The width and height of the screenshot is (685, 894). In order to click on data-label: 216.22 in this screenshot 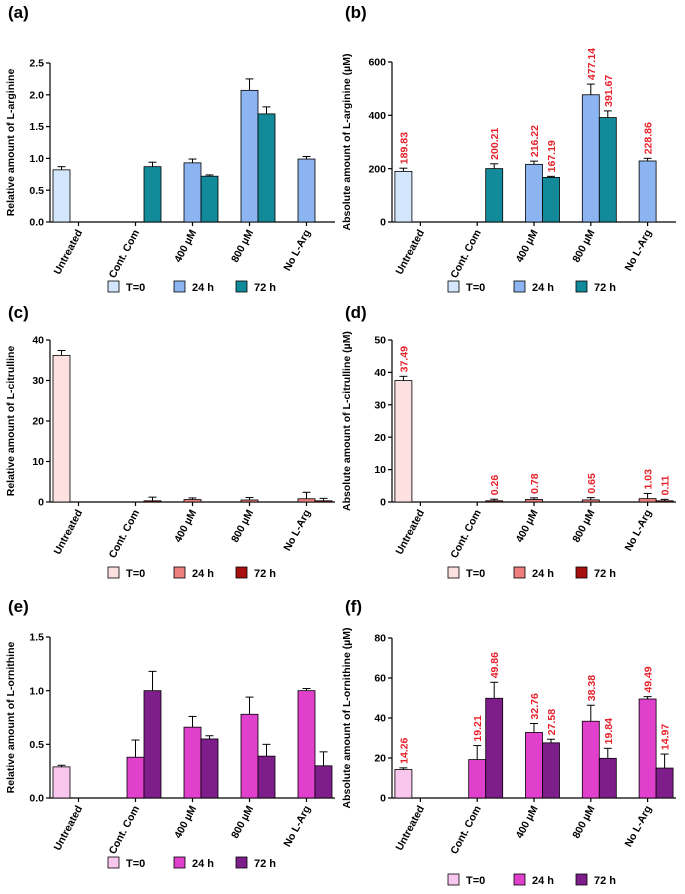, I will do `click(535, 141)`.